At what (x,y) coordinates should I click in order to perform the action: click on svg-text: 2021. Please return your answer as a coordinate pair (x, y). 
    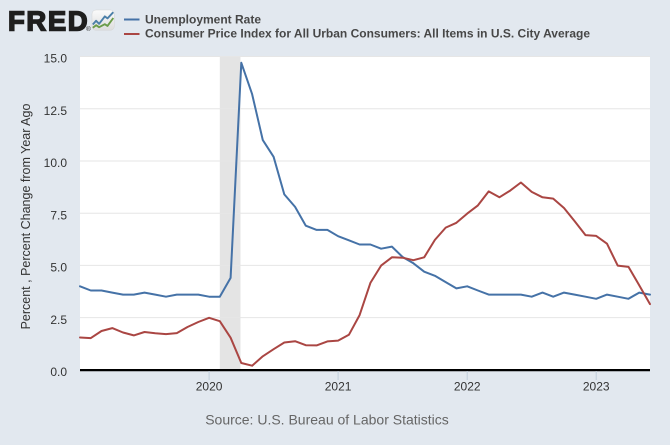
    Looking at the image, I should click on (338, 387).